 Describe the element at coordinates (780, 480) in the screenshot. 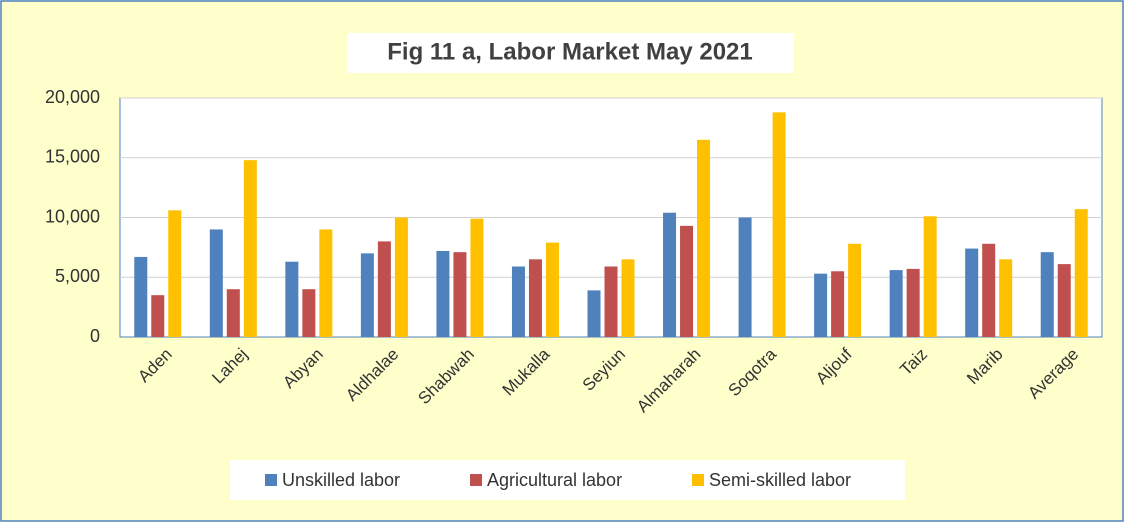

I see `legend-label: Semi-skilled labor` at that location.